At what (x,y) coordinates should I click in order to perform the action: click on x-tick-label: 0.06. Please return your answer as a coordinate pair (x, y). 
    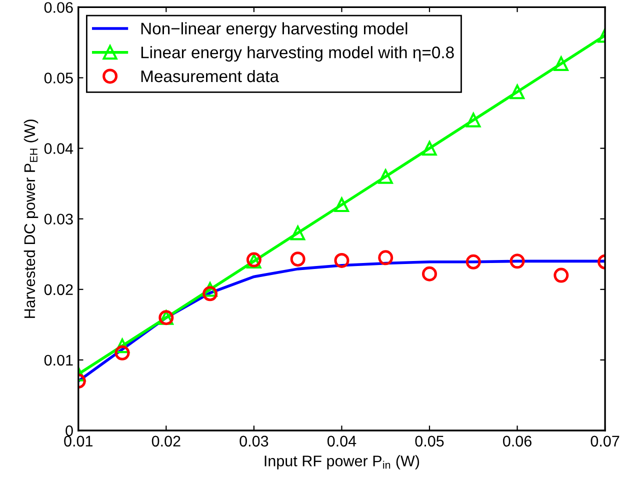
    Looking at the image, I should click on (517, 441).